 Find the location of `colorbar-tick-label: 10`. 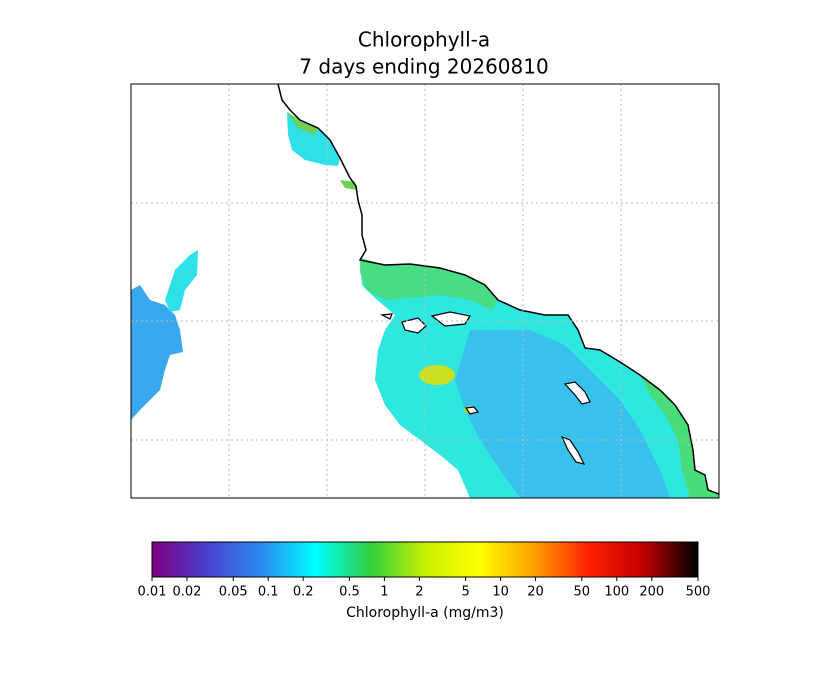

colorbar-tick-label: 10 is located at coordinates (500, 592).